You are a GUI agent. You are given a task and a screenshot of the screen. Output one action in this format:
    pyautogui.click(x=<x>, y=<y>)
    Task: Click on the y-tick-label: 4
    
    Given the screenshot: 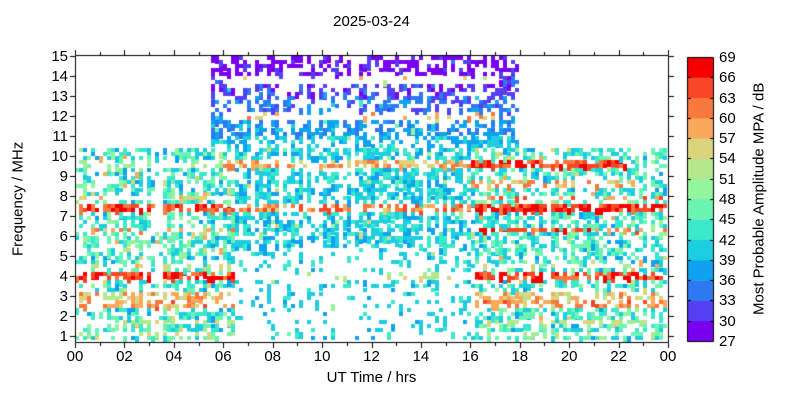 What is the action you would take?
    pyautogui.click(x=63, y=276)
    